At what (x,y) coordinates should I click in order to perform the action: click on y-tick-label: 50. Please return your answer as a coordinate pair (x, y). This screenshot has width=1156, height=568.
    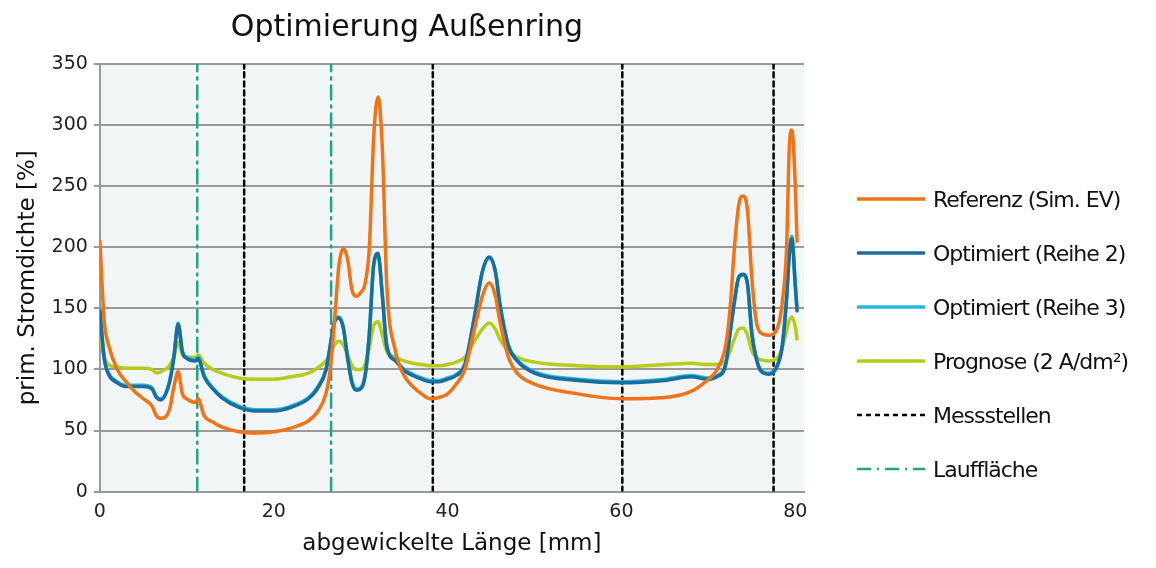
    Looking at the image, I should click on (75, 428).